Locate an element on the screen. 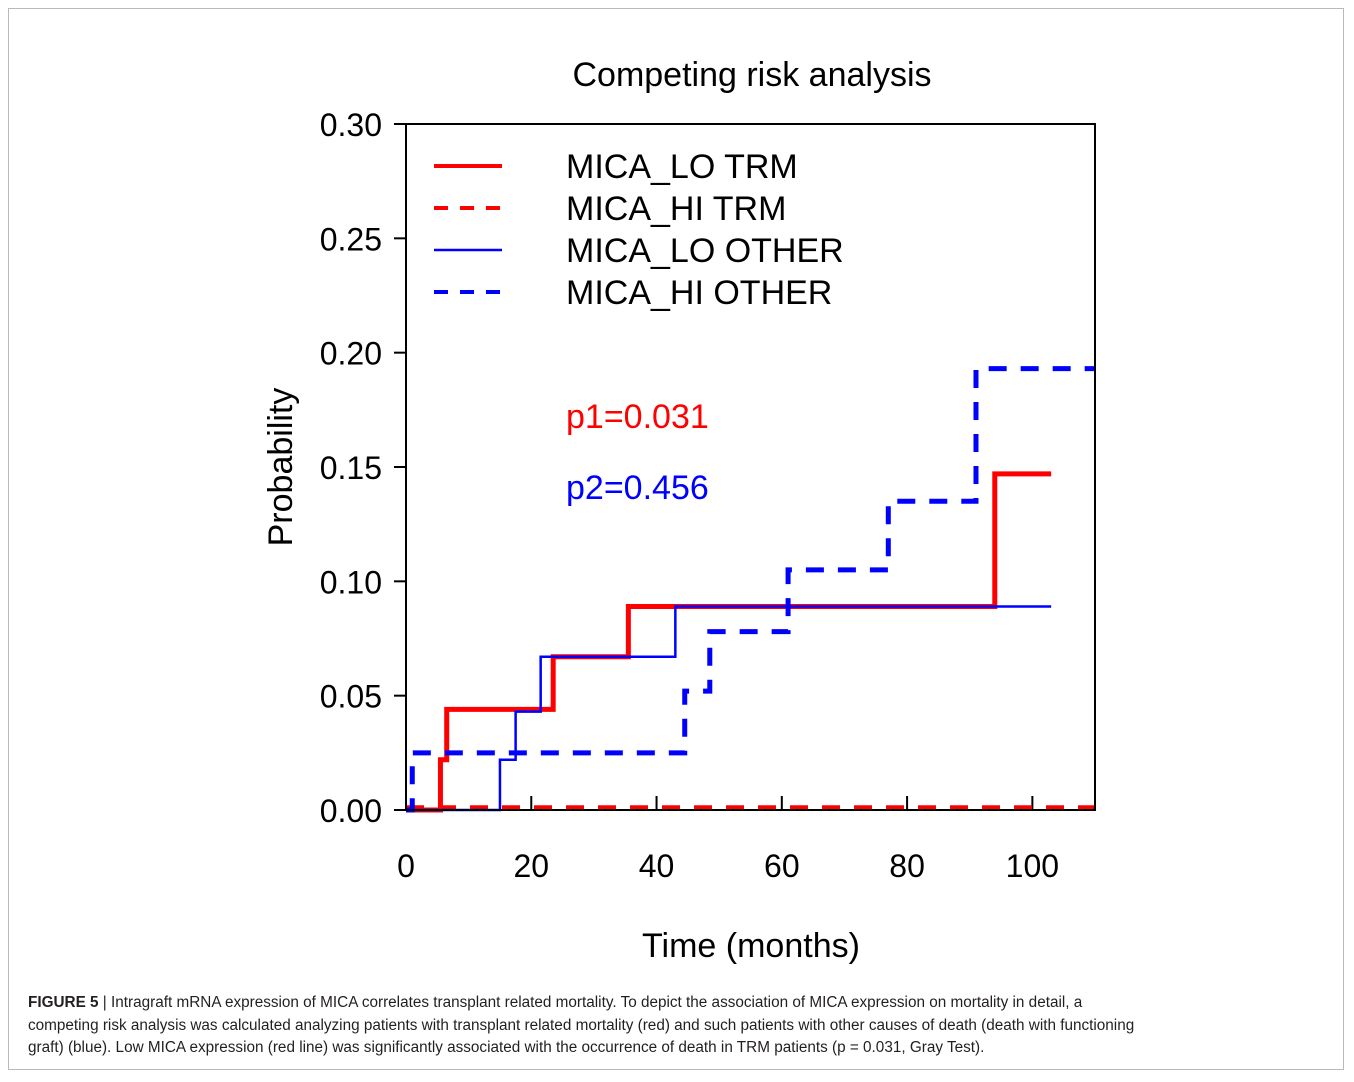 Image resolution: width=1354 pixels, height=1082 pixels. x-tick-label: 0 is located at coordinates (406, 866).